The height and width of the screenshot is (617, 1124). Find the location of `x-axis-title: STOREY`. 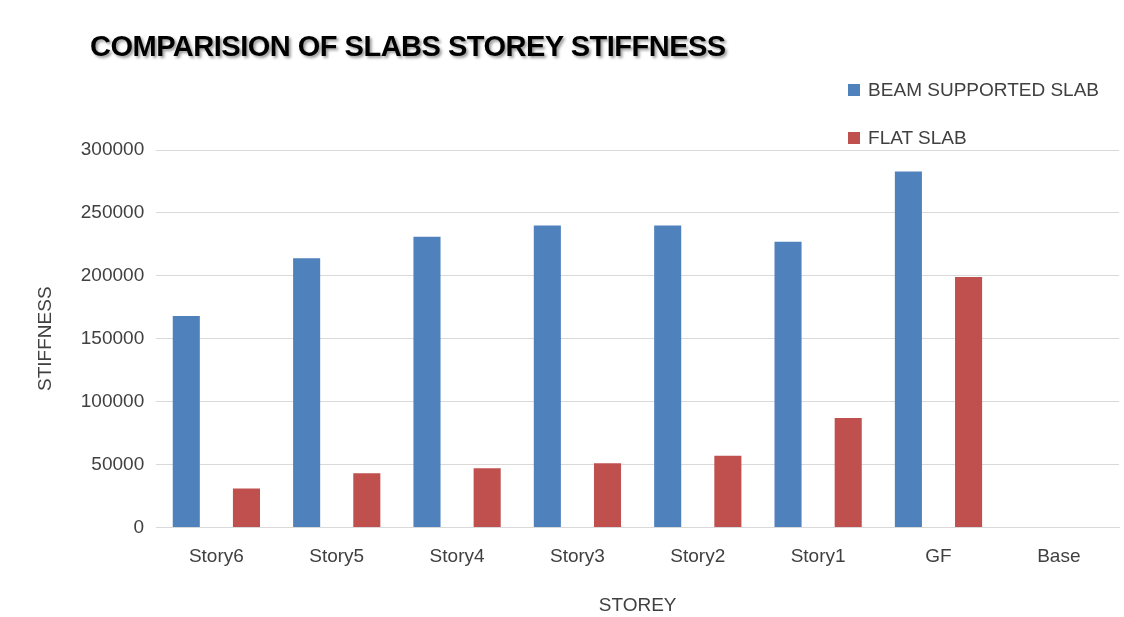

x-axis-title: STOREY is located at coordinates (637, 604).